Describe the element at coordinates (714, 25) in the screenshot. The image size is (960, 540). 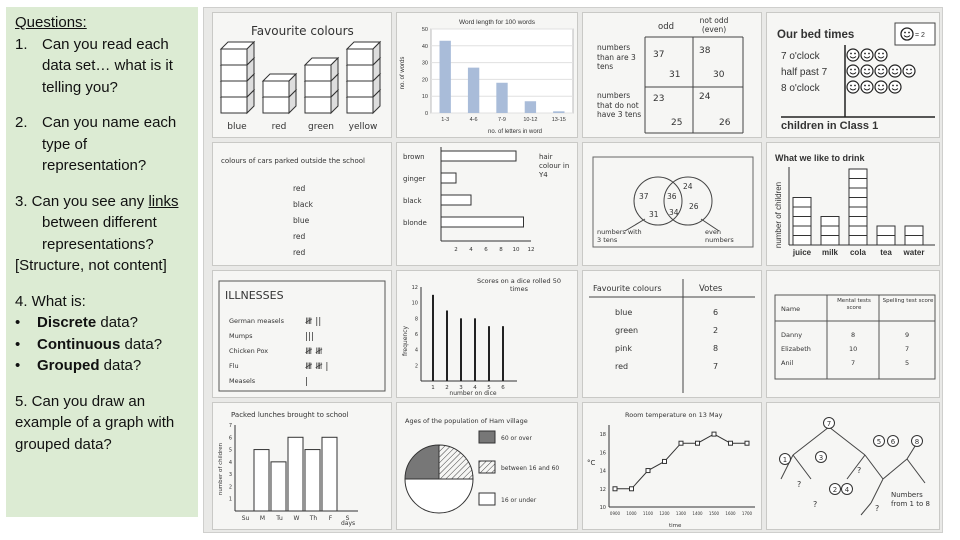
I see `carroll-col-even: not odd (even)` at that location.